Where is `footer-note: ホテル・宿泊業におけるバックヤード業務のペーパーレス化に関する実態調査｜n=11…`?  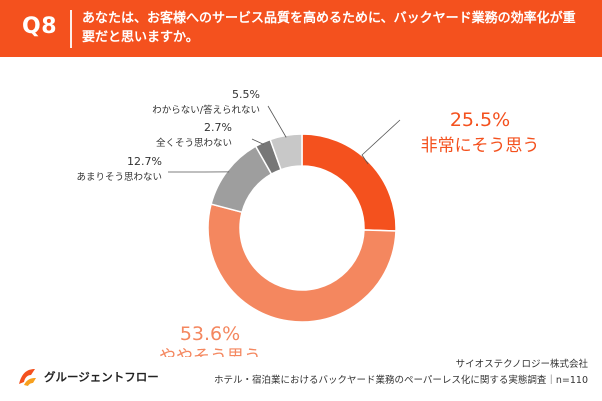 footer-note: ホテル・宿泊業におけるバックヤード業務のペーパーレス化に関する実態調査｜n=11… is located at coordinates (400, 380).